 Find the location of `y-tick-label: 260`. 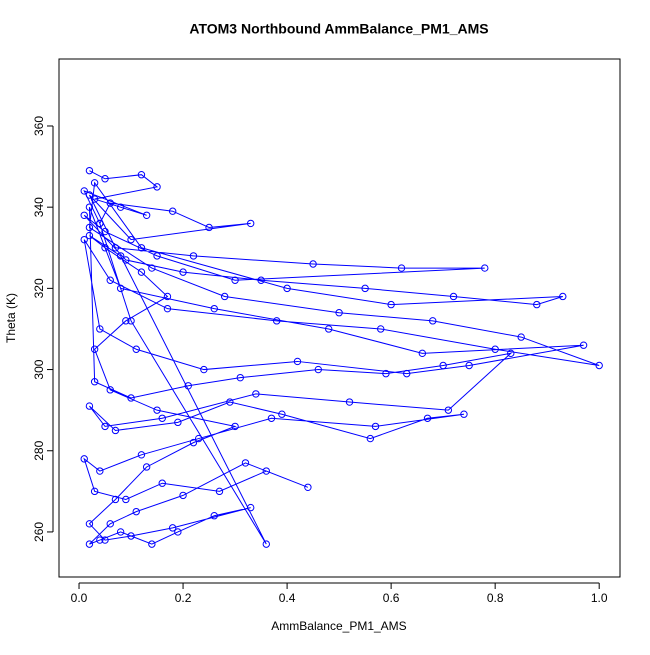

y-tick-label: 260 is located at coordinates (39, 532).